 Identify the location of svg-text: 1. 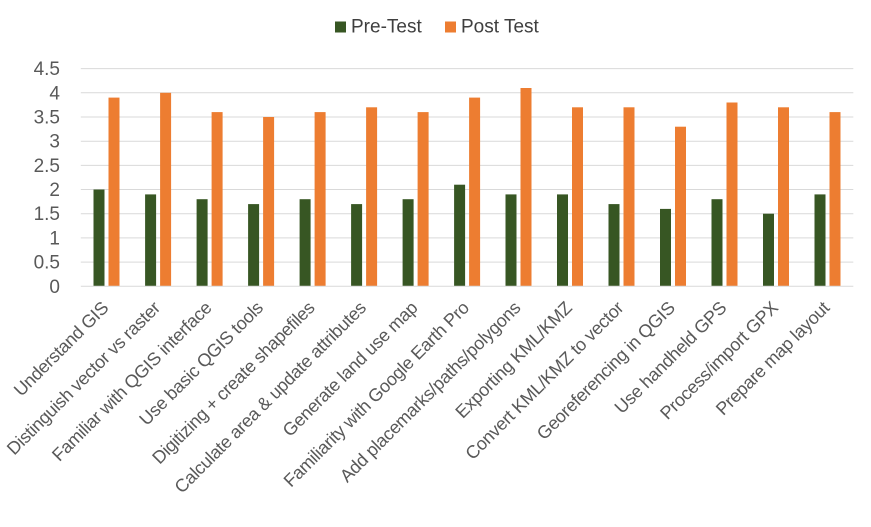
(54, 238).